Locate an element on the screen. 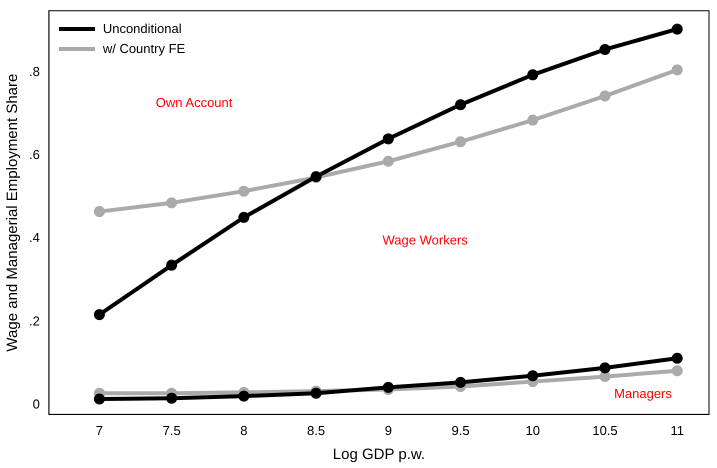  y-tick-label: .4 is located at coordinates (34, 238).